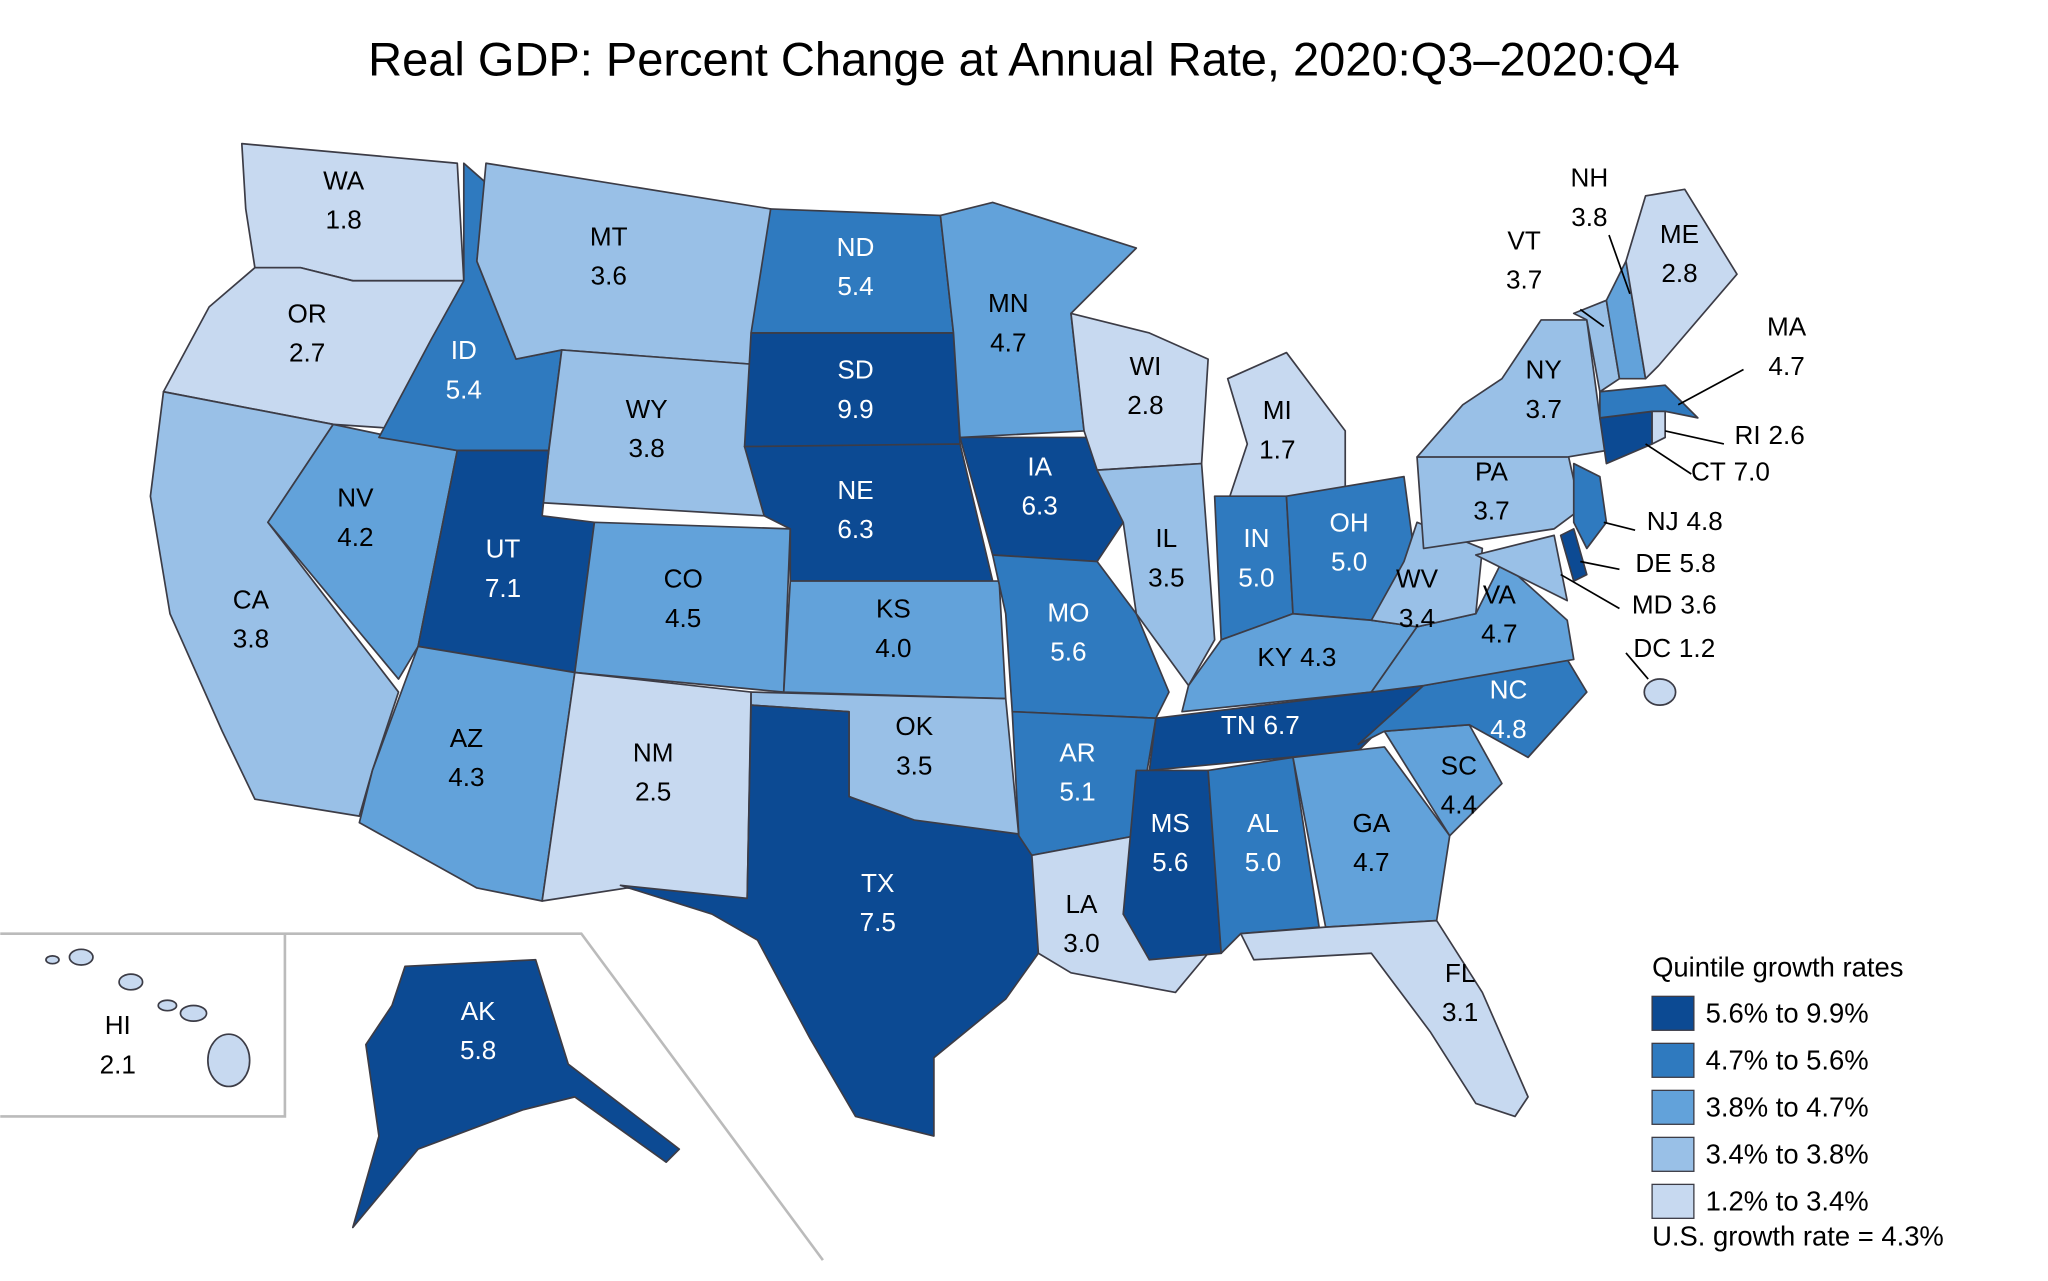 Image resolution: width=2048 pixels, height=1281 pixels. I want to click on state-abbr: CT, so click(1708, 472).